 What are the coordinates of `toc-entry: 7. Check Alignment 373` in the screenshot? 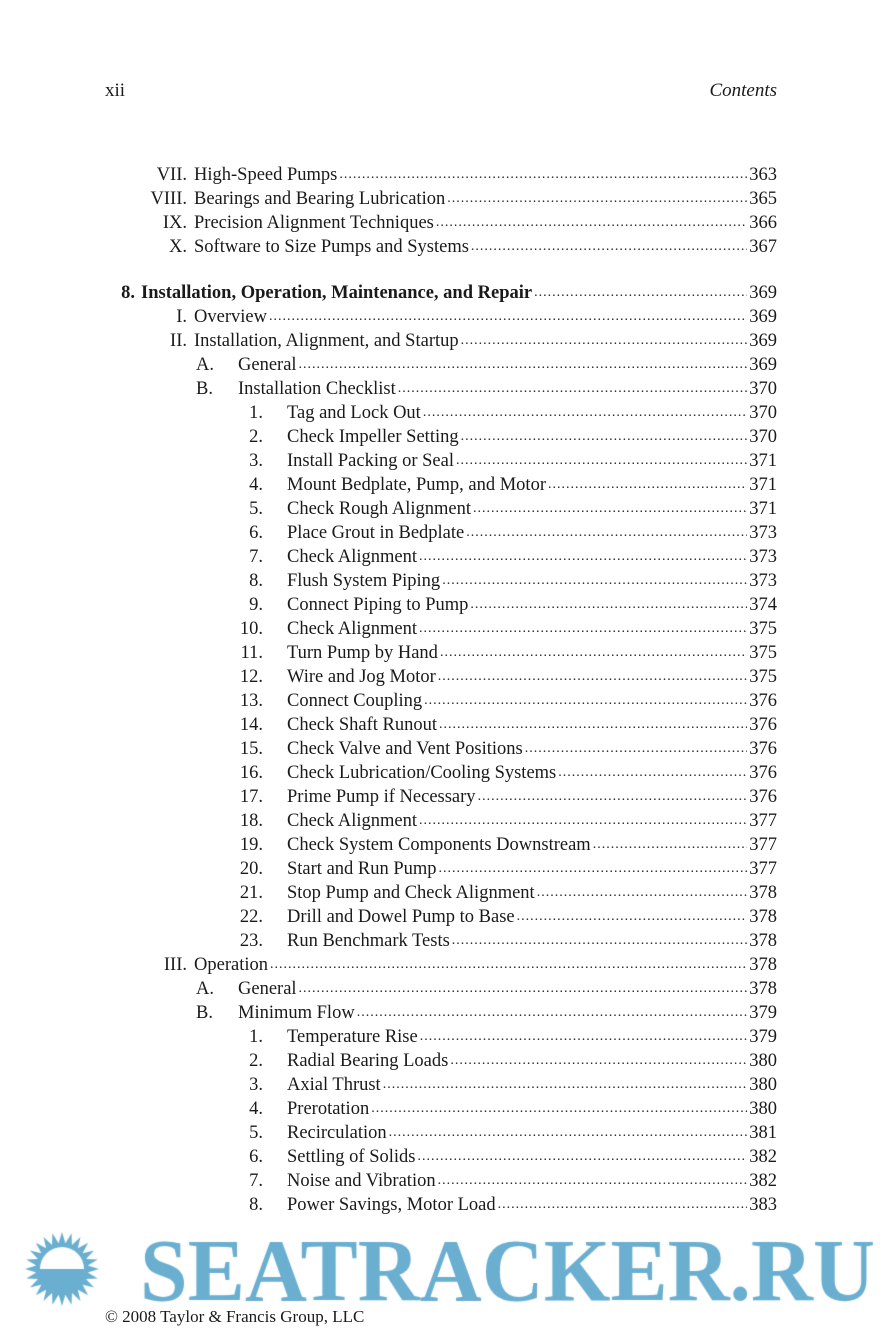 It's located at (388, 557).